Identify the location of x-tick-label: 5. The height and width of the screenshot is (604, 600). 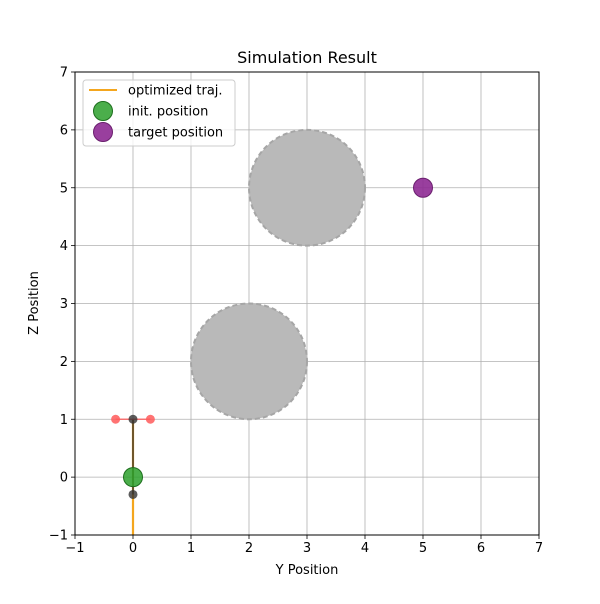
(423, 548).